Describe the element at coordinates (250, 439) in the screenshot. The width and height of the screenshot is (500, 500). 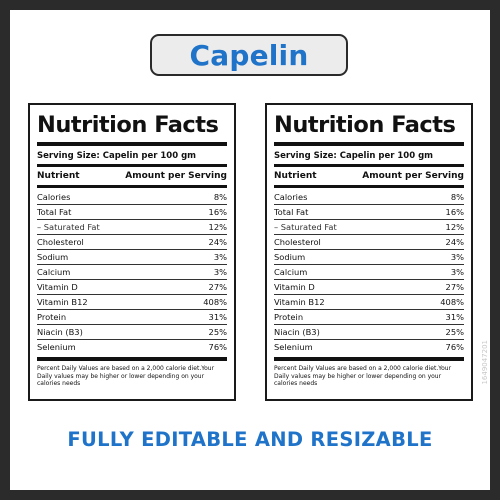
I see `tagline: FULLY EDITABLE AND RESIZABLE` at that location.